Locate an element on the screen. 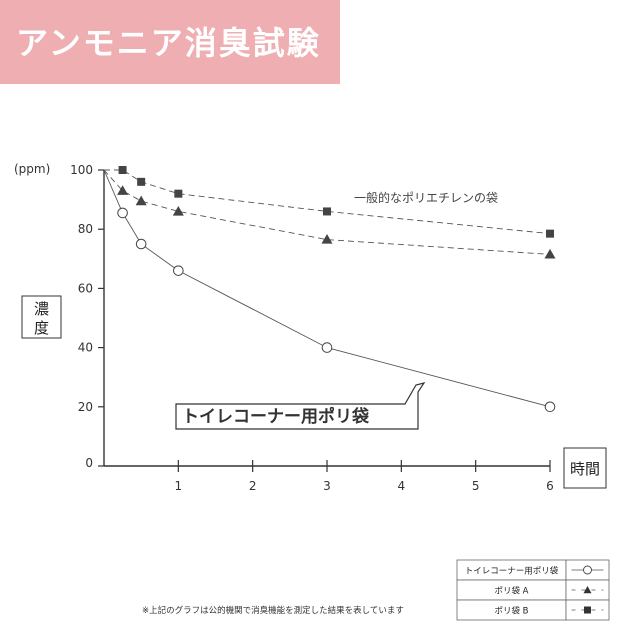 Image resolution: width=640 pixels, height=640 pixels. y-axis-label-line-1: 濃 is located at coordinates (41, 309).